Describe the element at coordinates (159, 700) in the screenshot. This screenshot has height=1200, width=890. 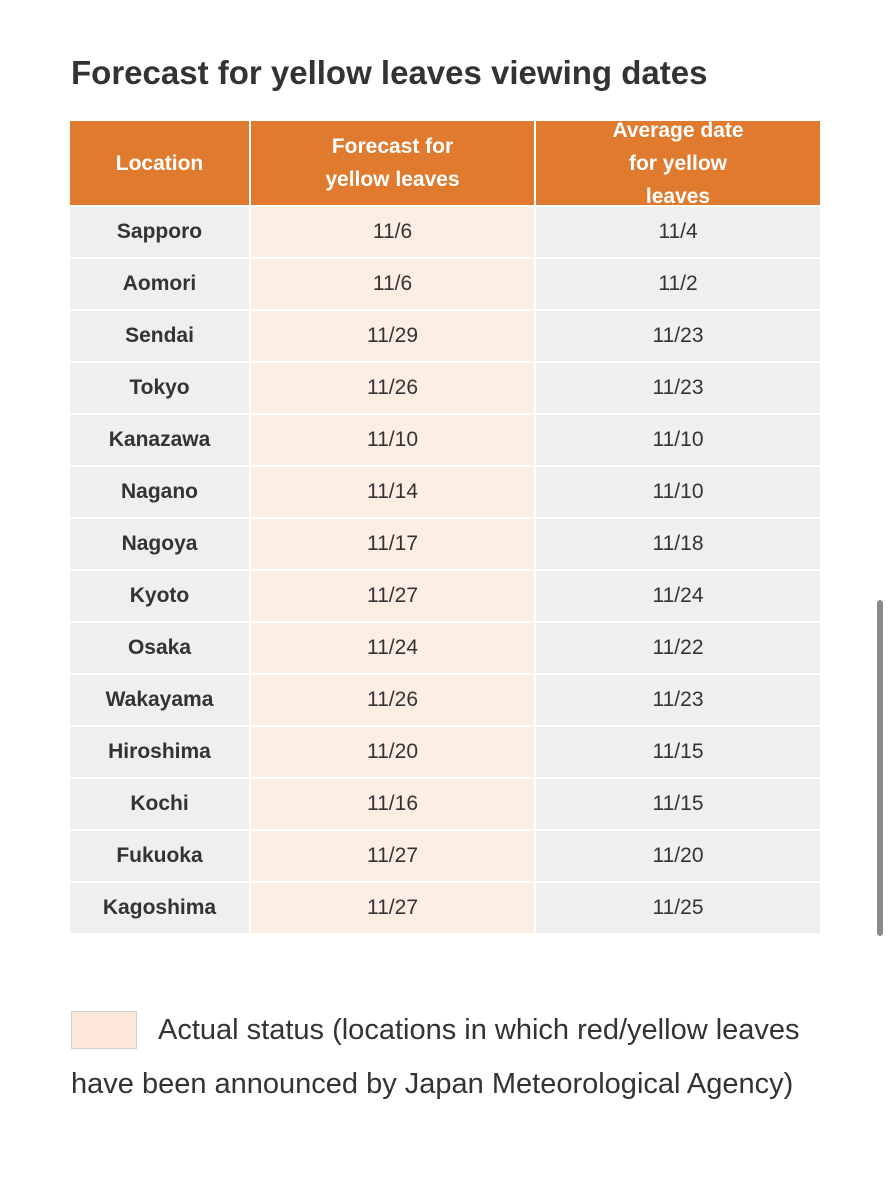
I see `location-cell: Wakayama` at that location.